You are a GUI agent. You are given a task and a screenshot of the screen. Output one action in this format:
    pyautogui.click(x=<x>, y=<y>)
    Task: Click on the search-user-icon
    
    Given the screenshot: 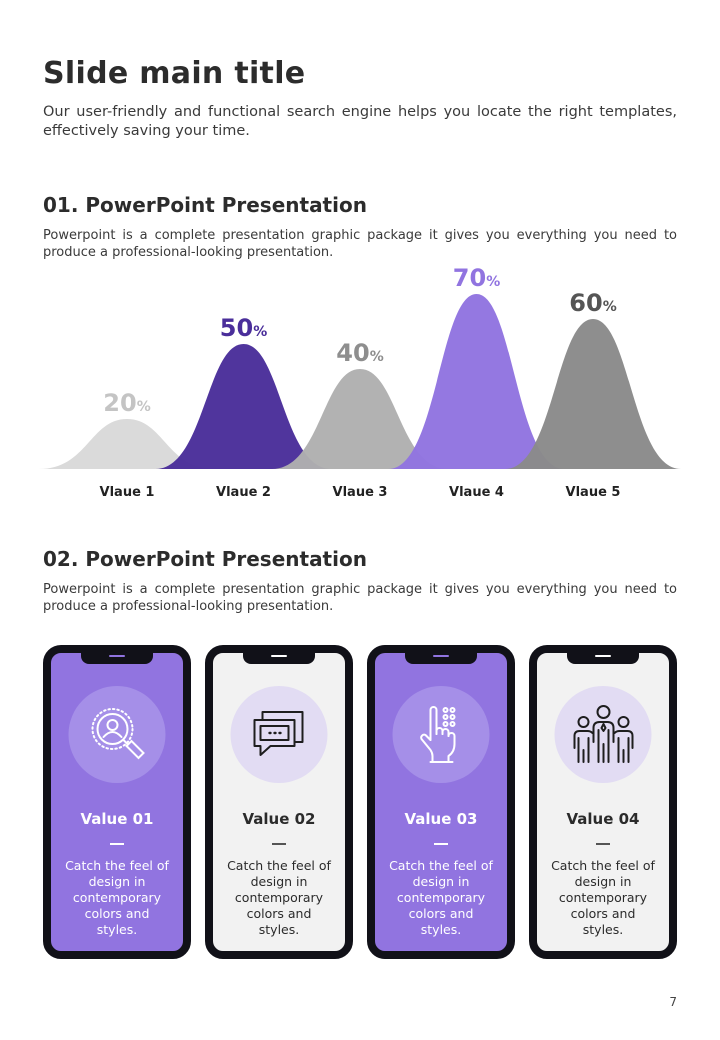 What is the action you would take?
    pyautogui.click(x=118, y=733)
    